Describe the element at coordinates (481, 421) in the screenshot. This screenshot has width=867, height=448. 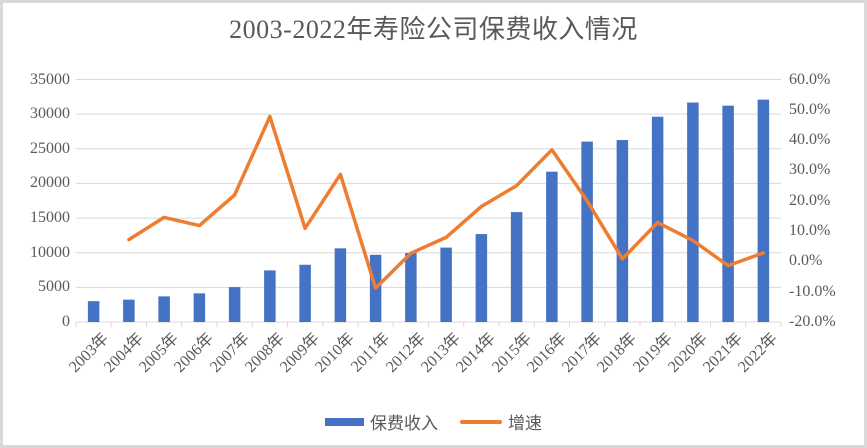
I see `legend-line-swatch` at that location.